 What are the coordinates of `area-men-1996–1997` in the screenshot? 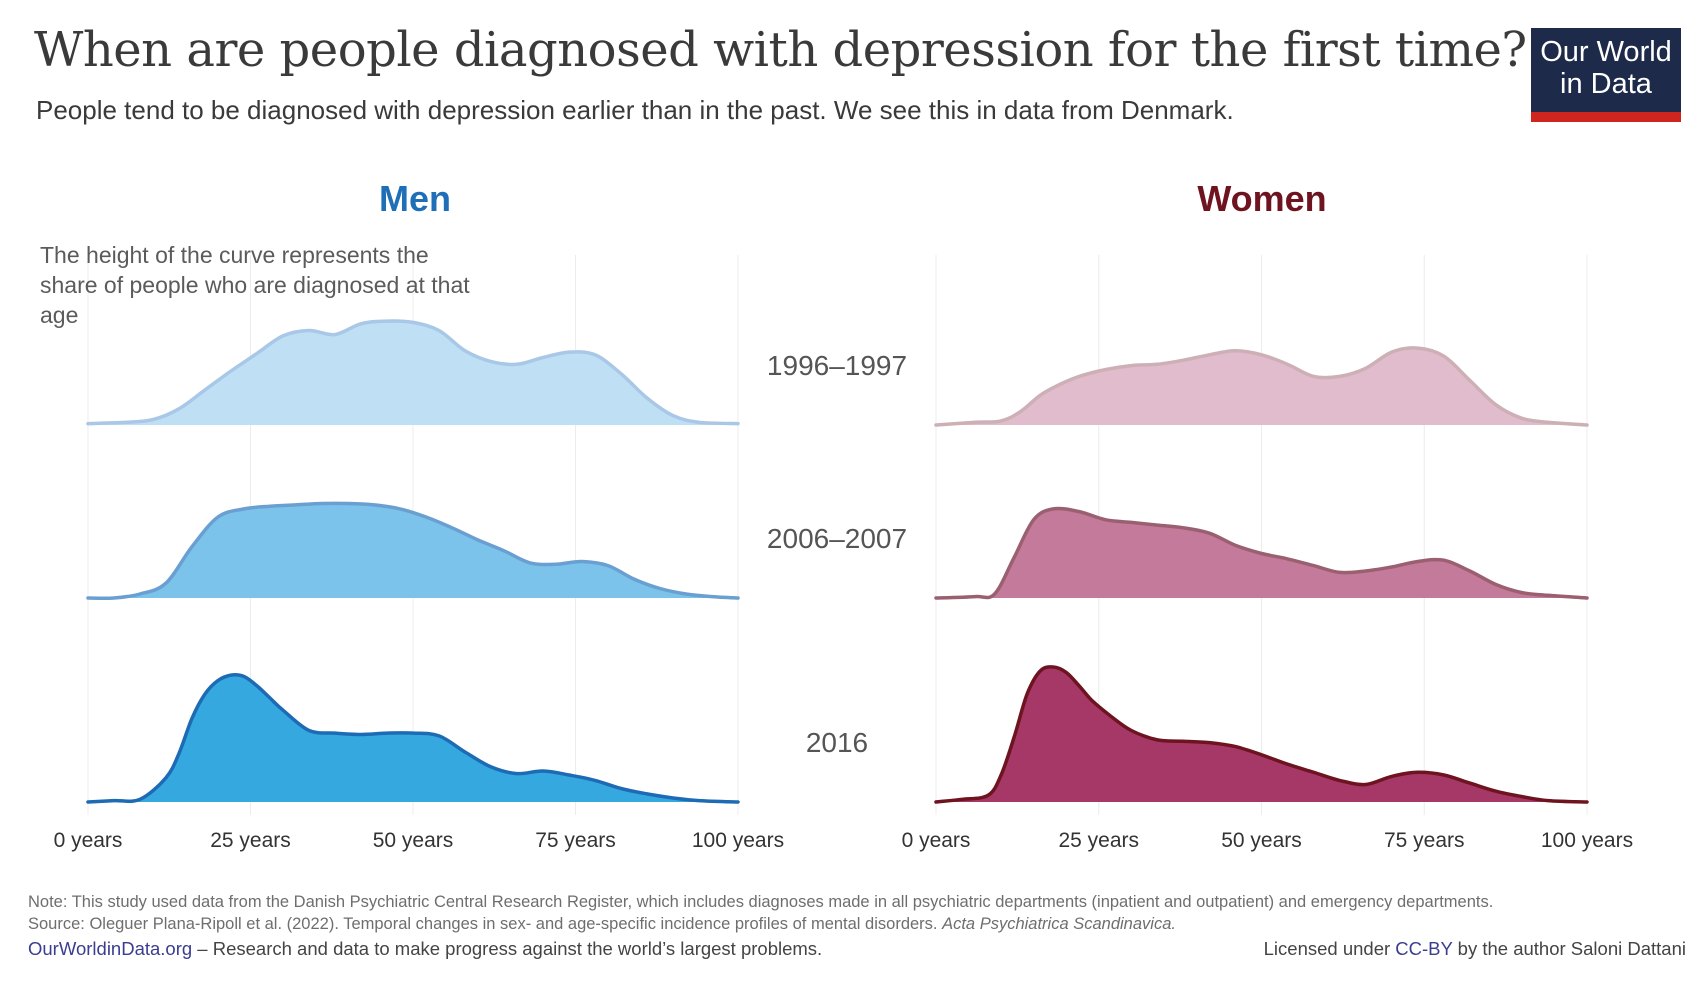 It's located at (413, 372).